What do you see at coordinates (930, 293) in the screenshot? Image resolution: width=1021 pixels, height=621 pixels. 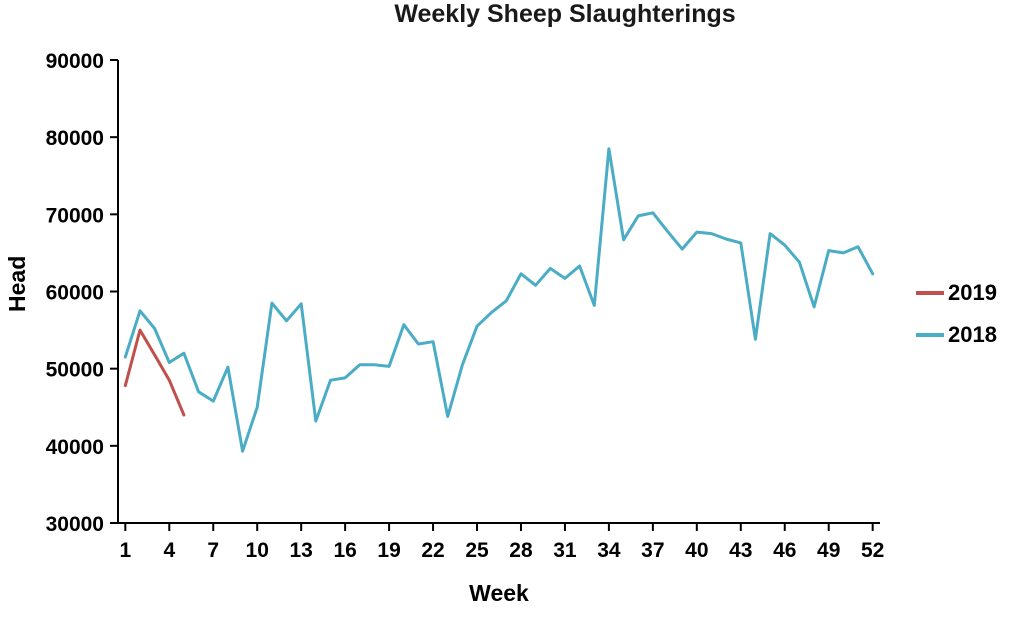 I see `legend-swatch-2019` at bounding box center [930, 293].